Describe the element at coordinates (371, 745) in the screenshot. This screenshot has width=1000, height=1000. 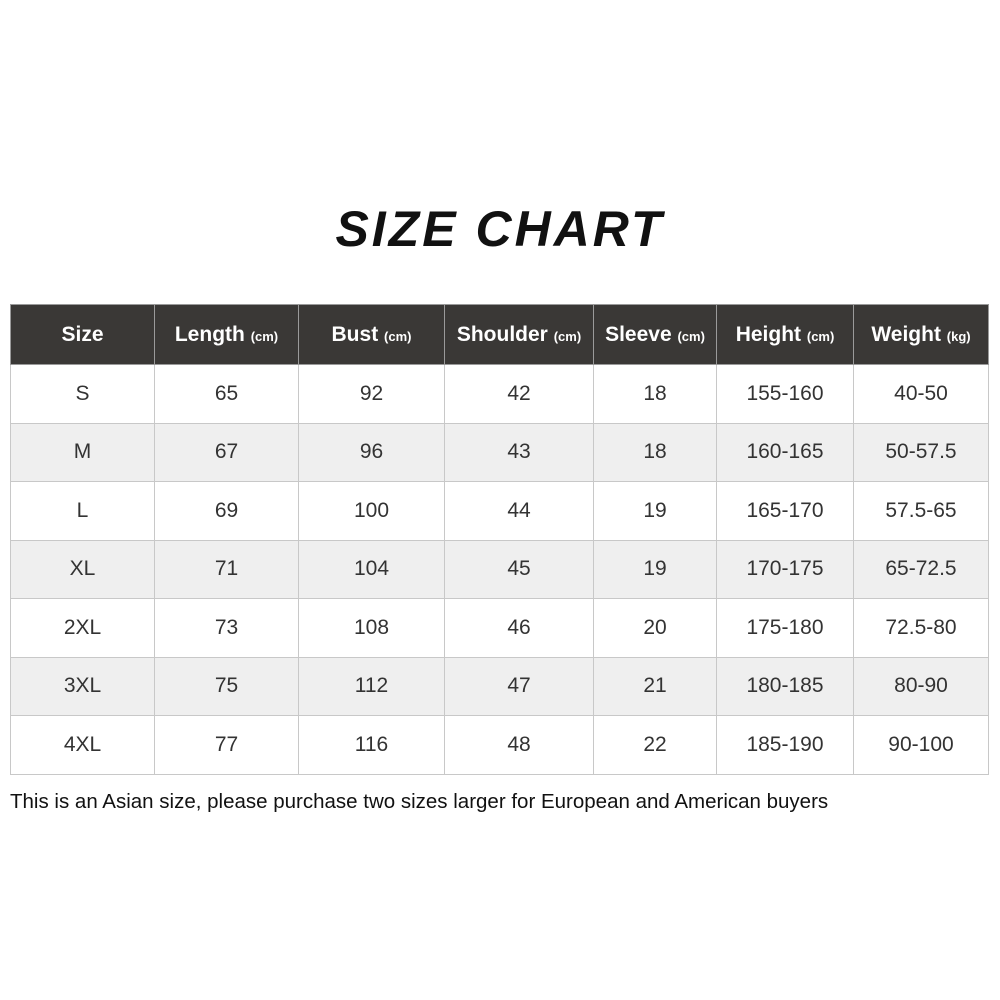
I see `table-cell: 116` at that location.